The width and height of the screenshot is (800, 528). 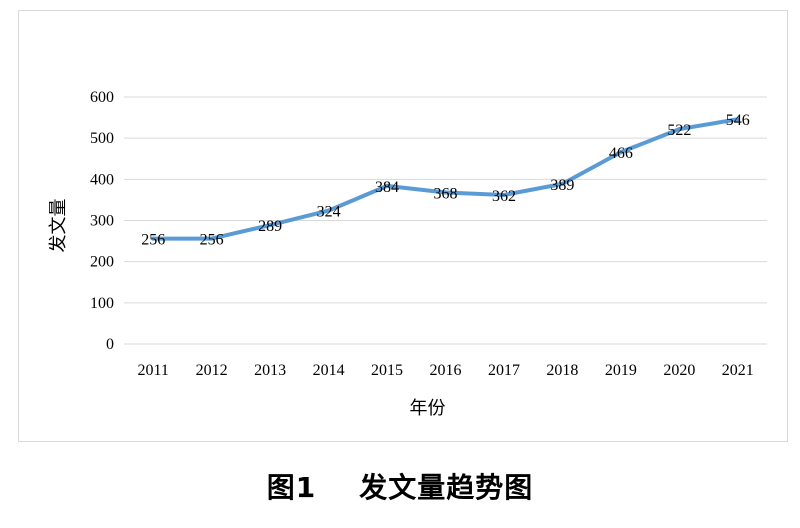 What do you see at coordinates (562, 370) in the screenshot?
I see `x-tick-label: 2018` at bounding box center [562, 370].